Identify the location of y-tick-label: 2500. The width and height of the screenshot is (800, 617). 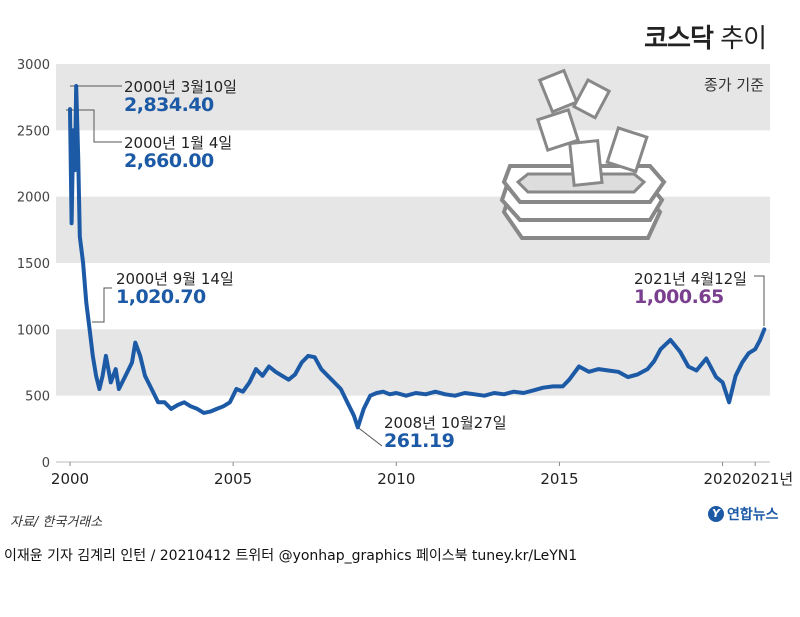
(33, 131).